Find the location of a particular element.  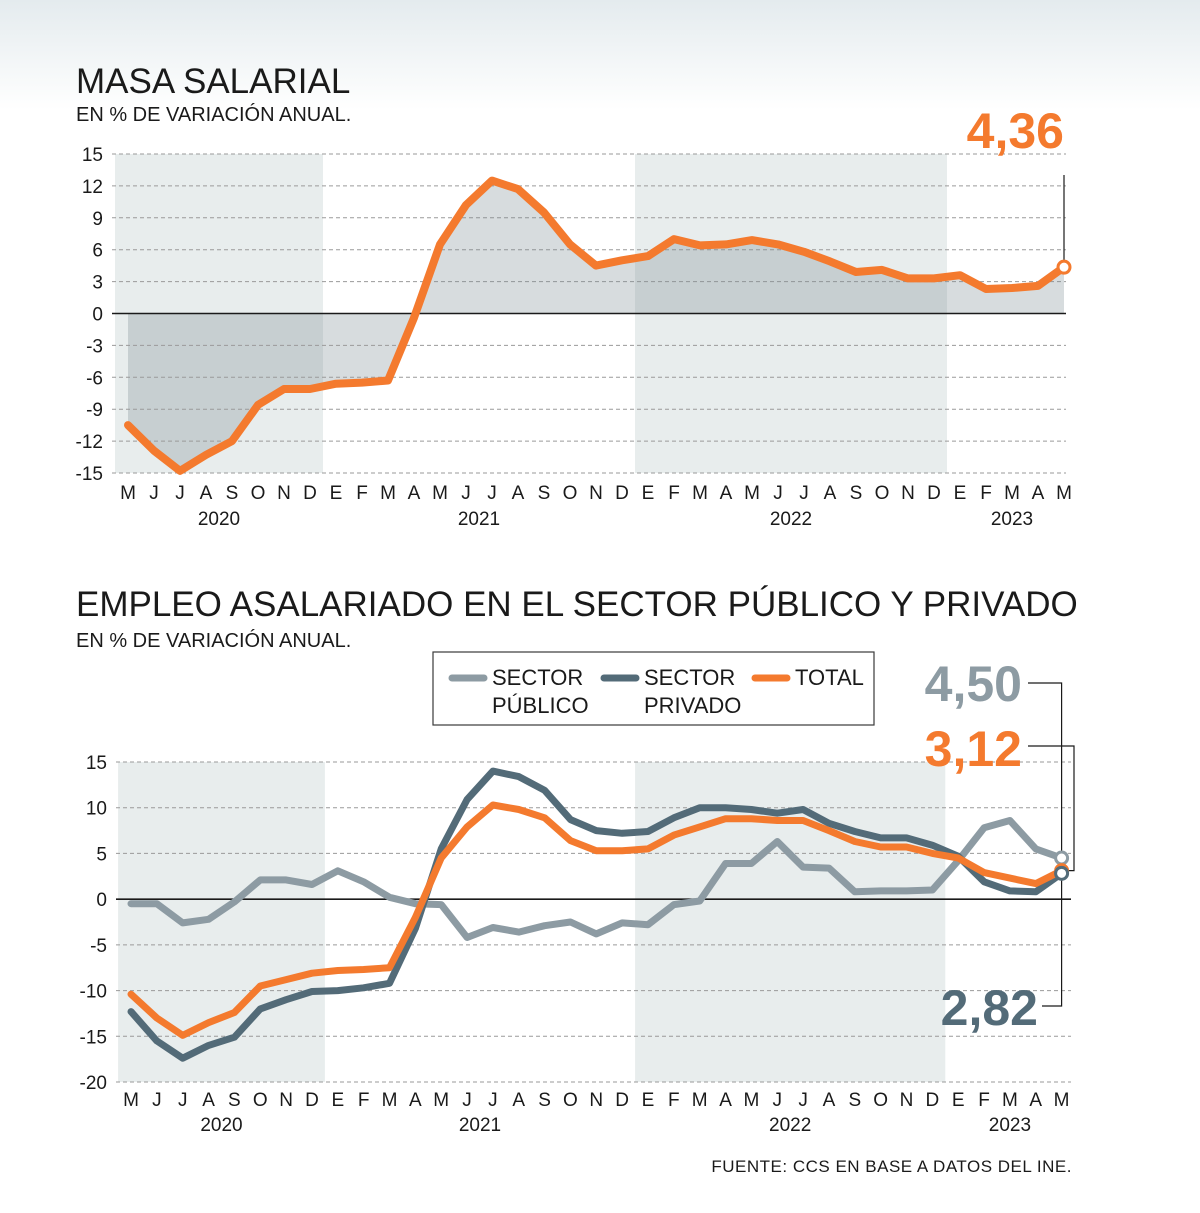

y-tick-label: -20 is located at coordinates (93, 1083).